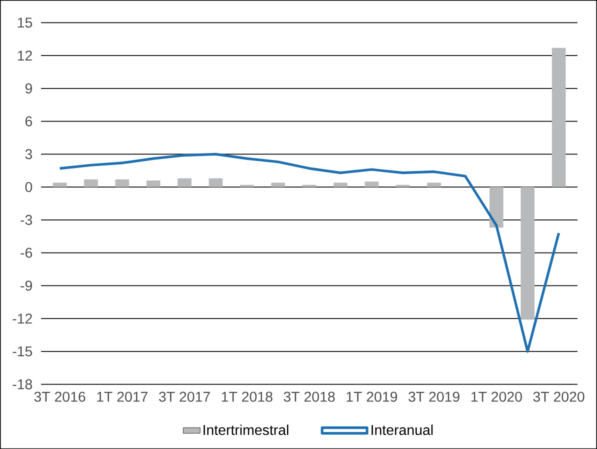  I want to click on x-tick-label: 3T 2017, so click(184, 397).